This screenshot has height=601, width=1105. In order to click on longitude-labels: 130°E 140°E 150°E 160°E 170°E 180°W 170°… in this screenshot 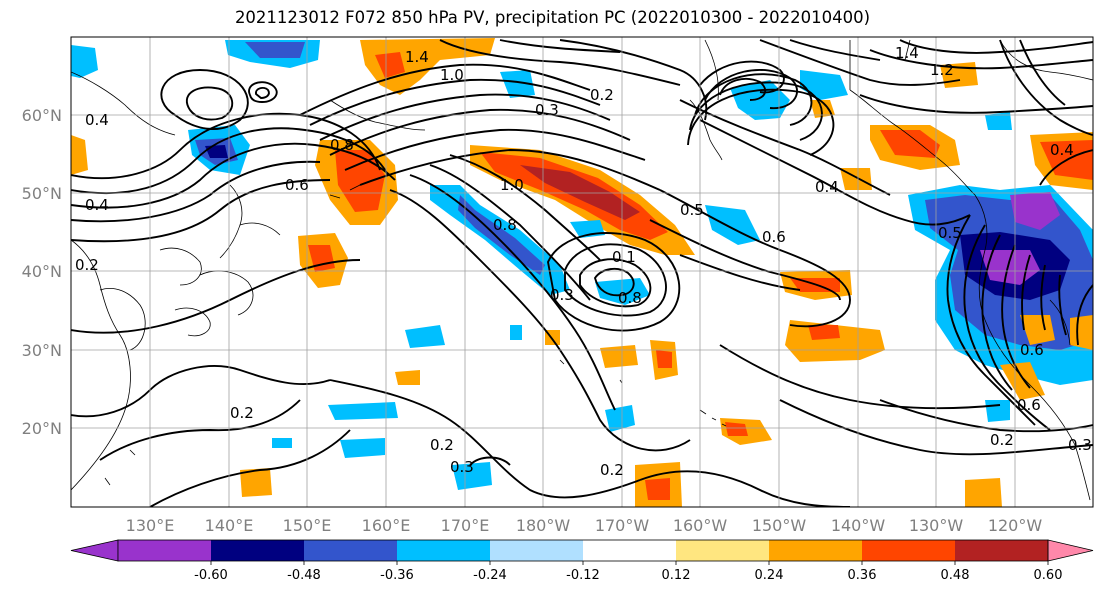, I will do `click(584, 525)`.